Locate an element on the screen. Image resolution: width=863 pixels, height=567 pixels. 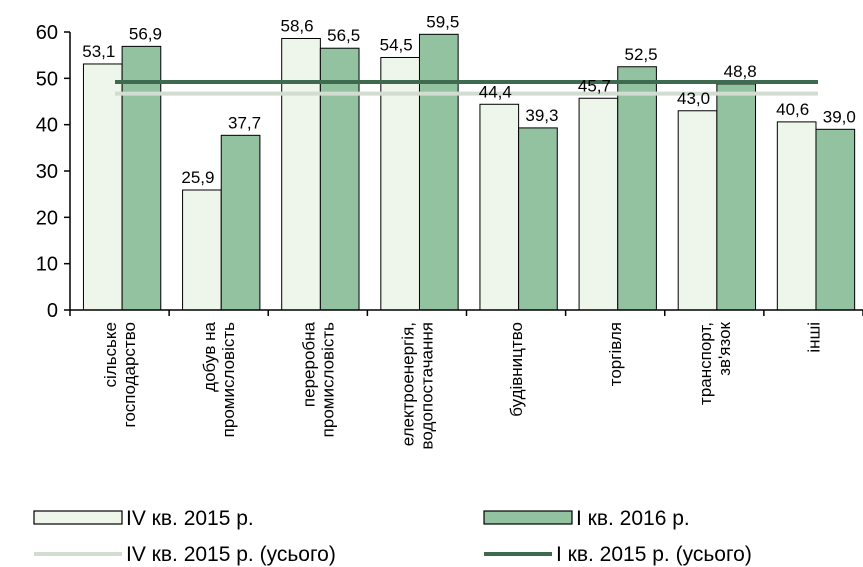
legend-label-ref-1: I кв. 2015 р. (усього) is located at coordinates (654, 554).